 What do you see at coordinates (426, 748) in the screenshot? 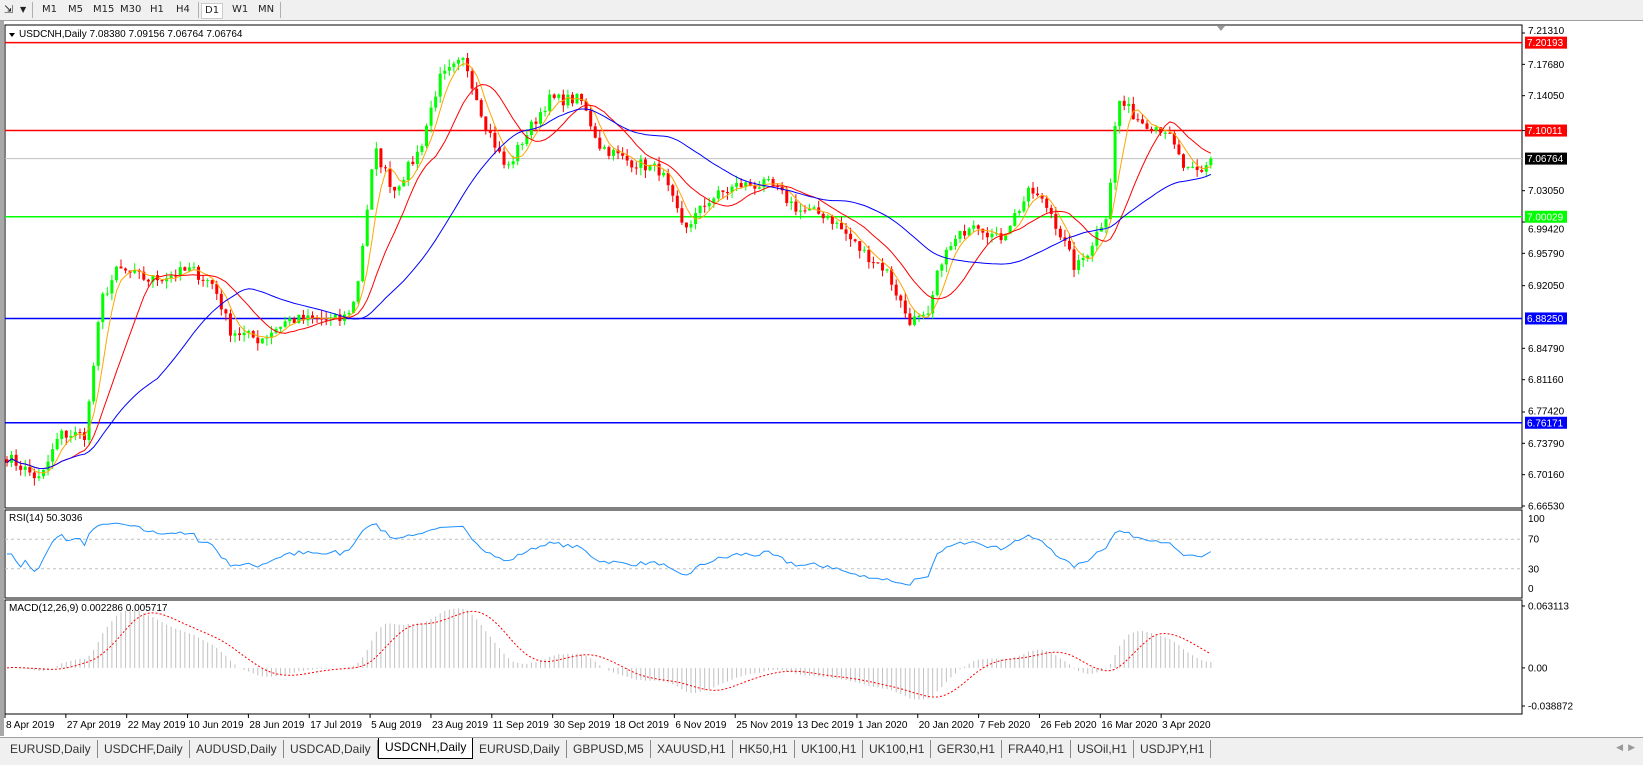
I see `chart-tab: USDCNH,Daily` at bounding box center [426, 748].